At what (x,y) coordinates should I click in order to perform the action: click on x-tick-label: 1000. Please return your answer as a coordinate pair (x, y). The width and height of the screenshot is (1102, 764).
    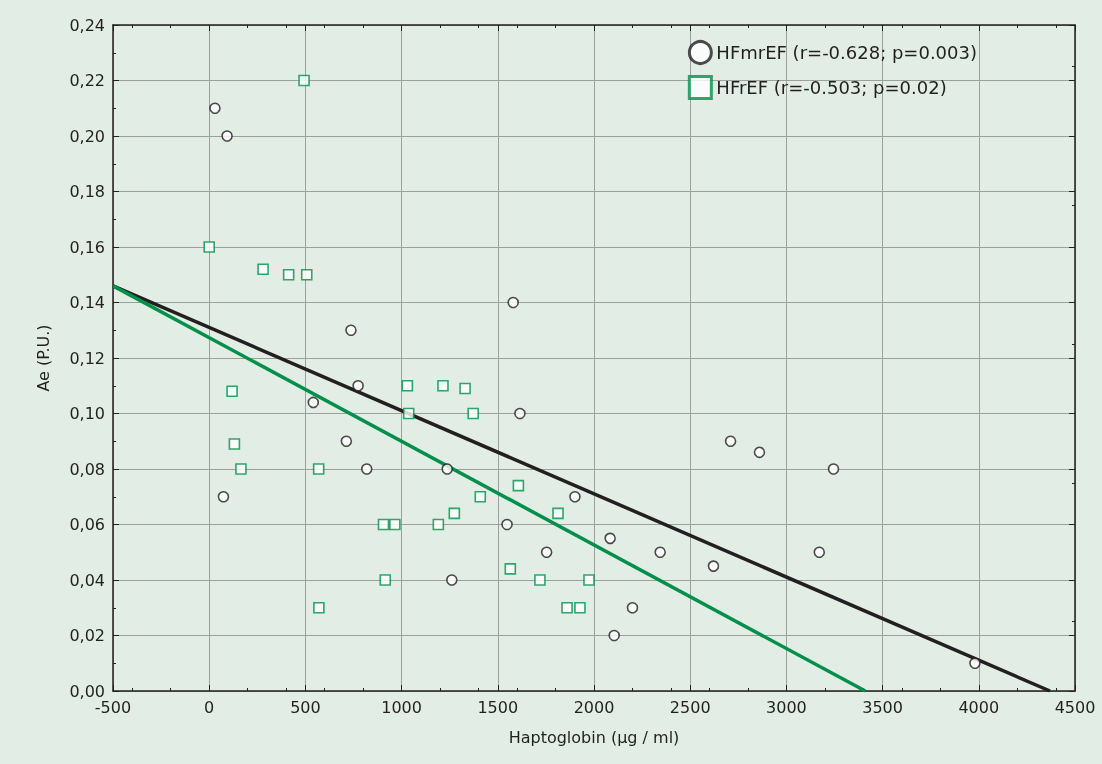
    Looking at the image, I should click on (401, 707).